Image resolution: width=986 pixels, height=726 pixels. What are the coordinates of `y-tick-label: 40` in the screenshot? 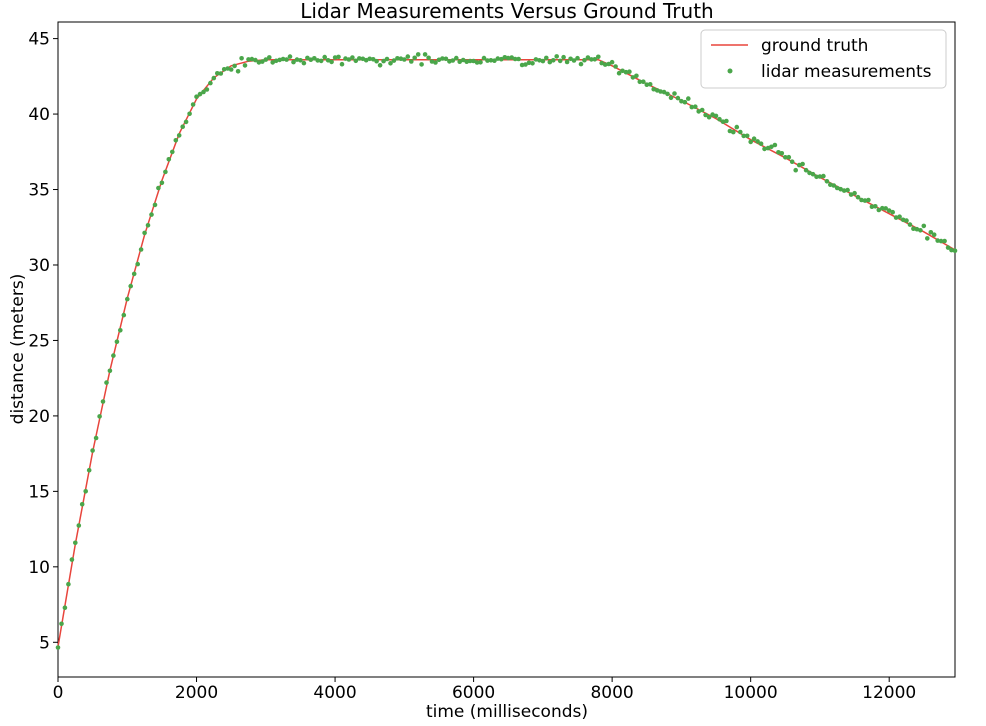 It's located at (39, 115).